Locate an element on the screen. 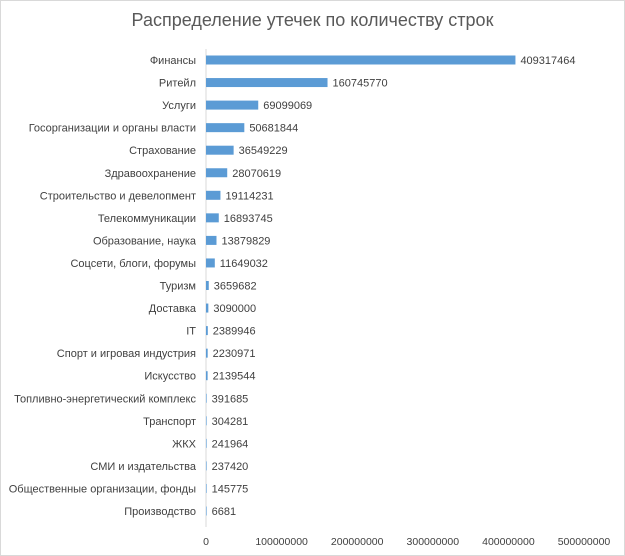  data-label: 2139544 is located at coordinates (234, 377).